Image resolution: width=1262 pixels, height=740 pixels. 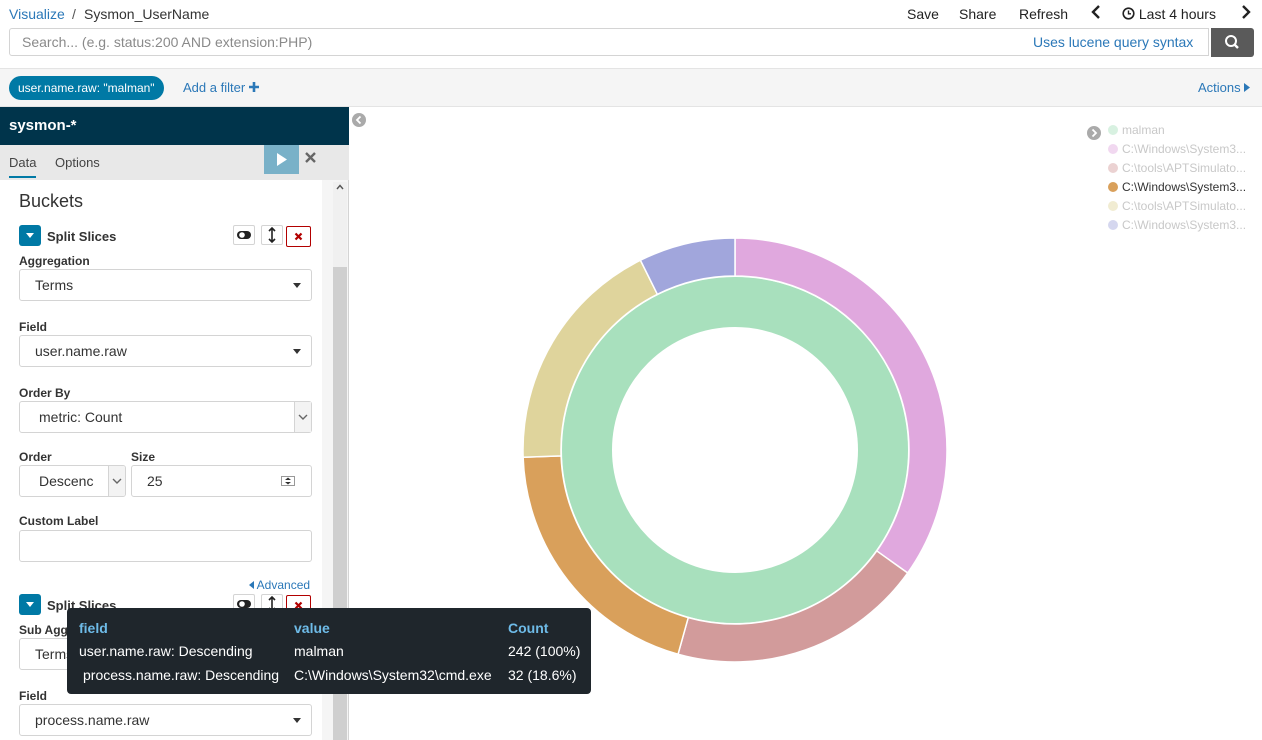 I want to click on page-title: Sysmon_UserName, so click(x=147, y=14).